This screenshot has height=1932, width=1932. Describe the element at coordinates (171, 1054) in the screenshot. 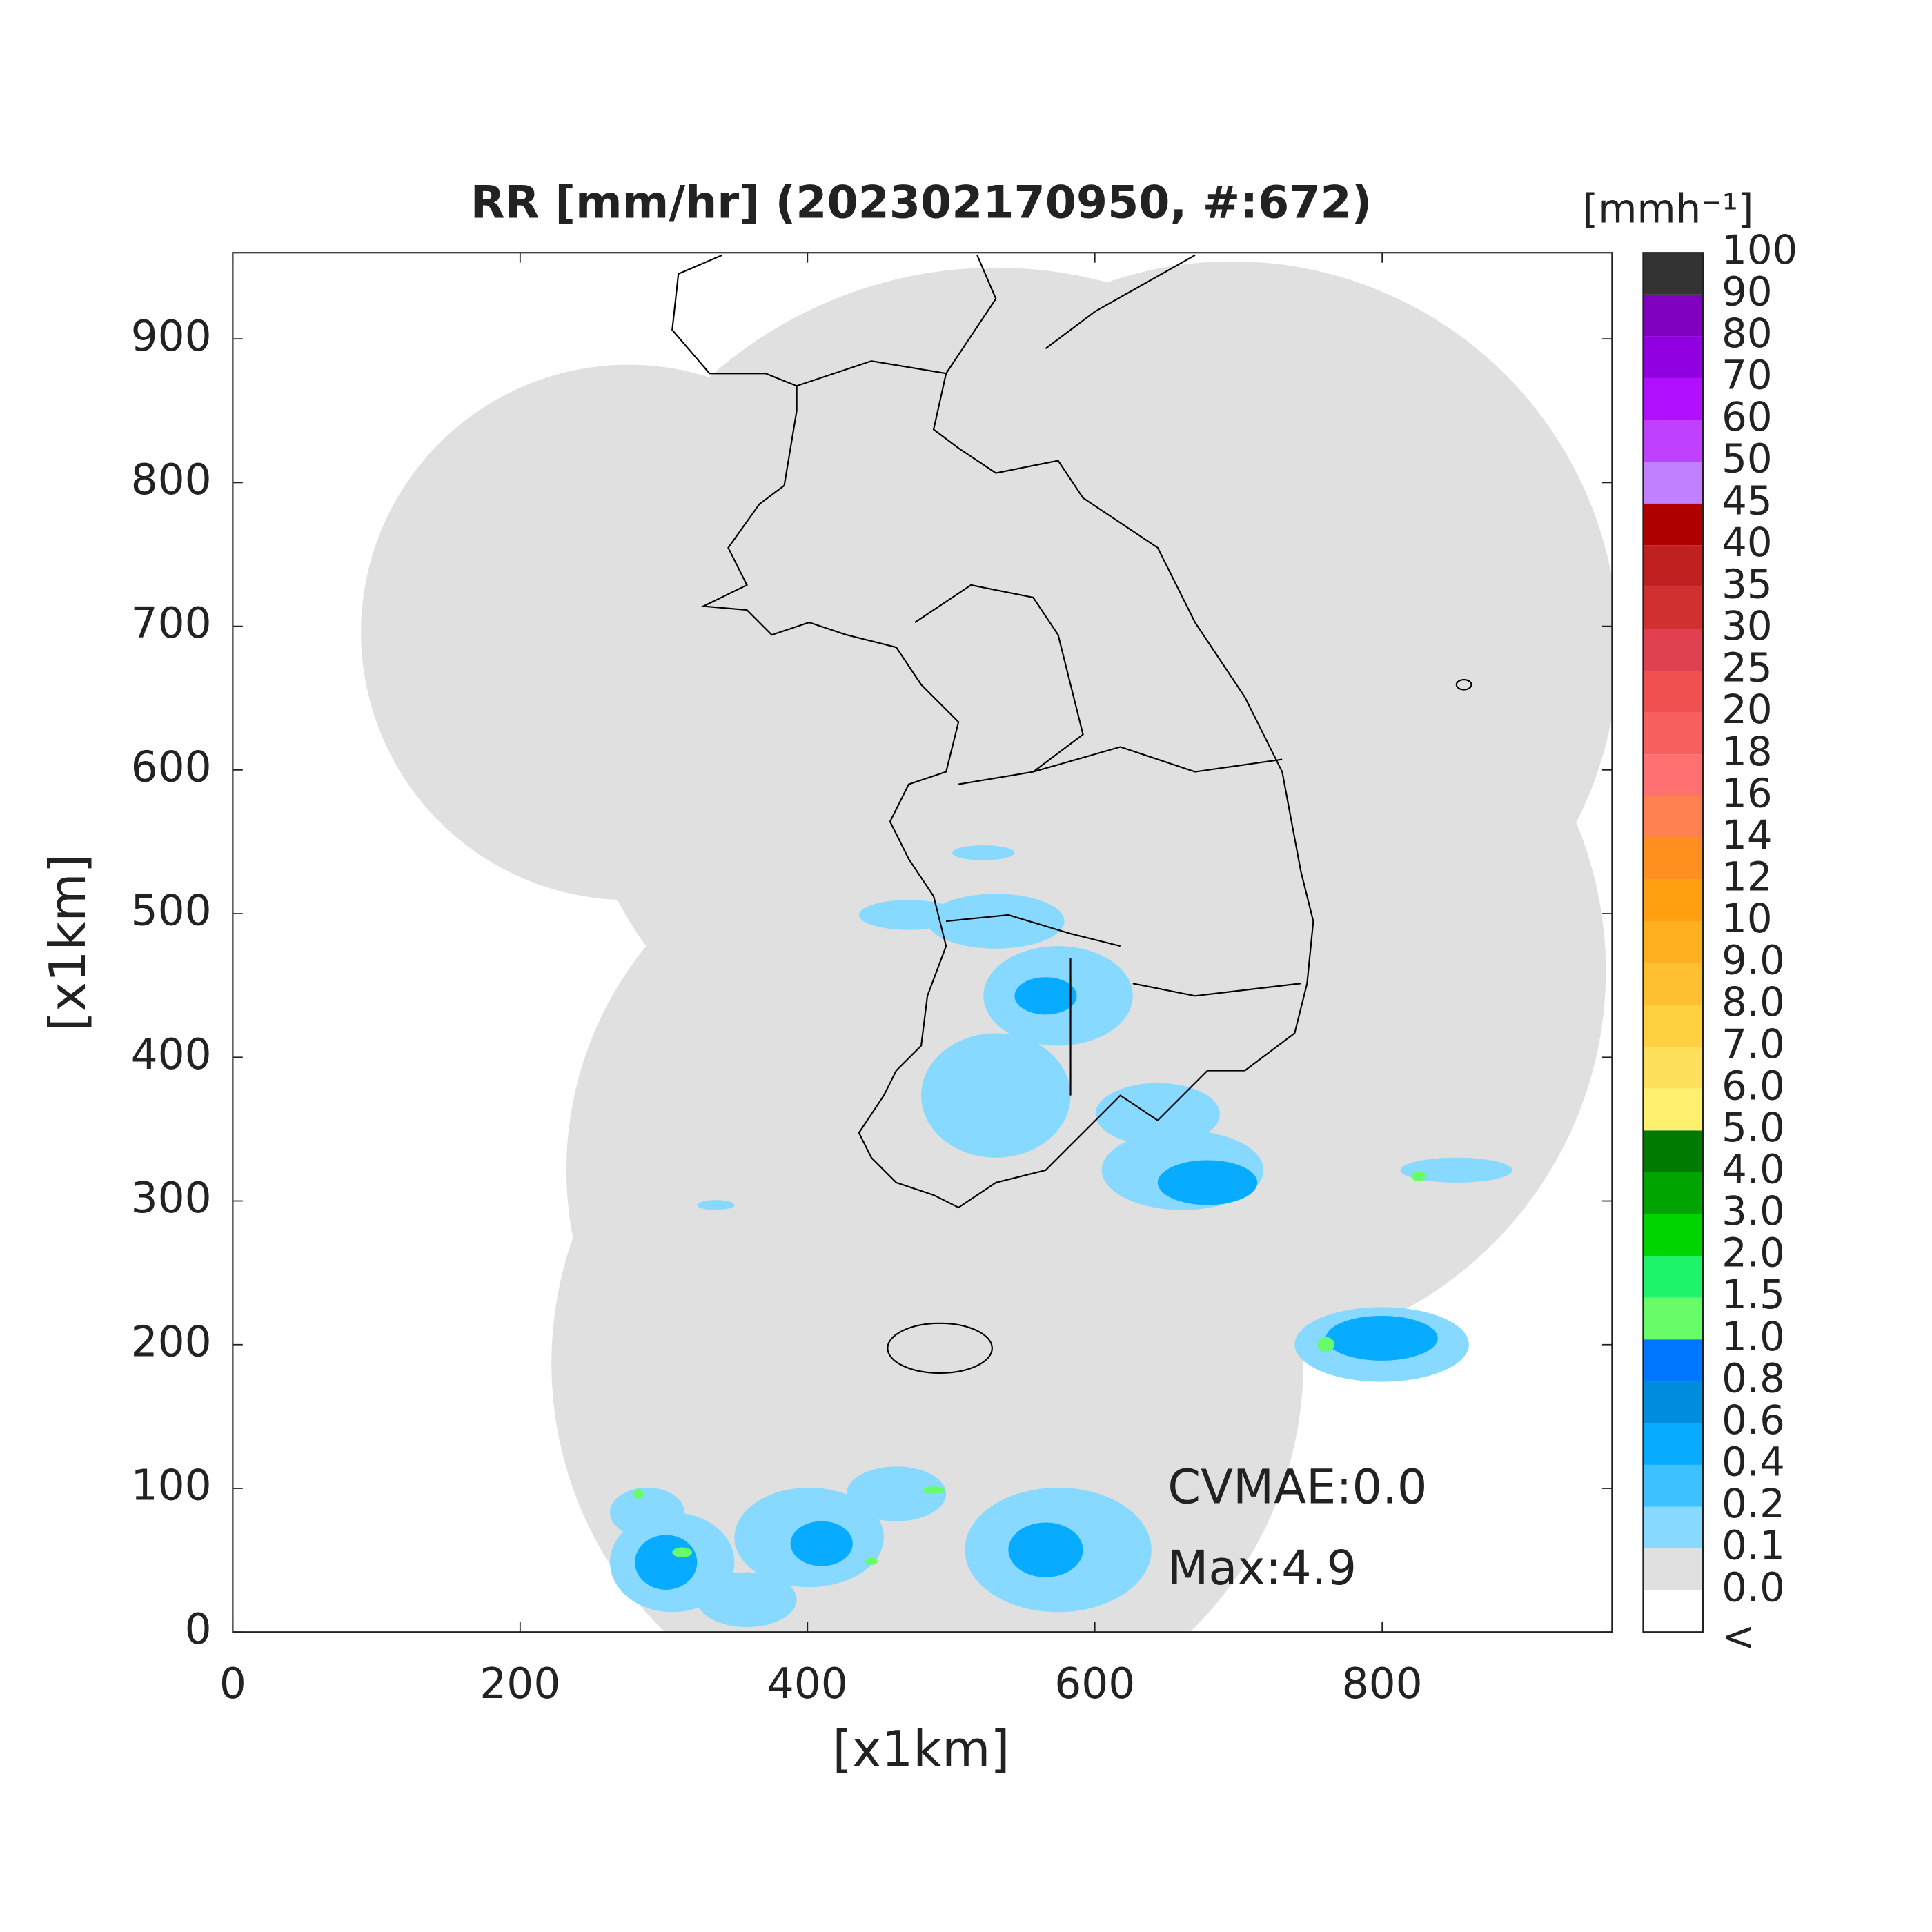

I see `y-tick-label: 400` at that location.